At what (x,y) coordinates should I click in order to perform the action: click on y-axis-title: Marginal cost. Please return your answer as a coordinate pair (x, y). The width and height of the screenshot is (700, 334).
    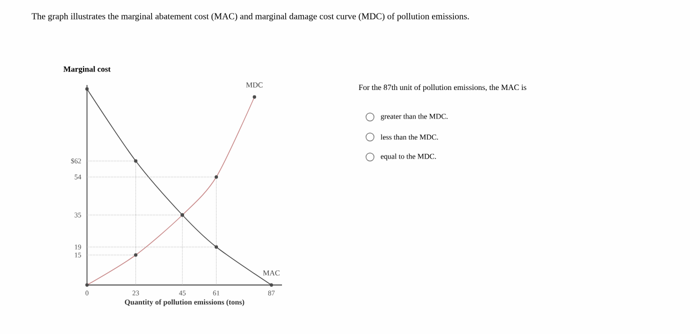
    Looking at the image, I should click on (87, 70).